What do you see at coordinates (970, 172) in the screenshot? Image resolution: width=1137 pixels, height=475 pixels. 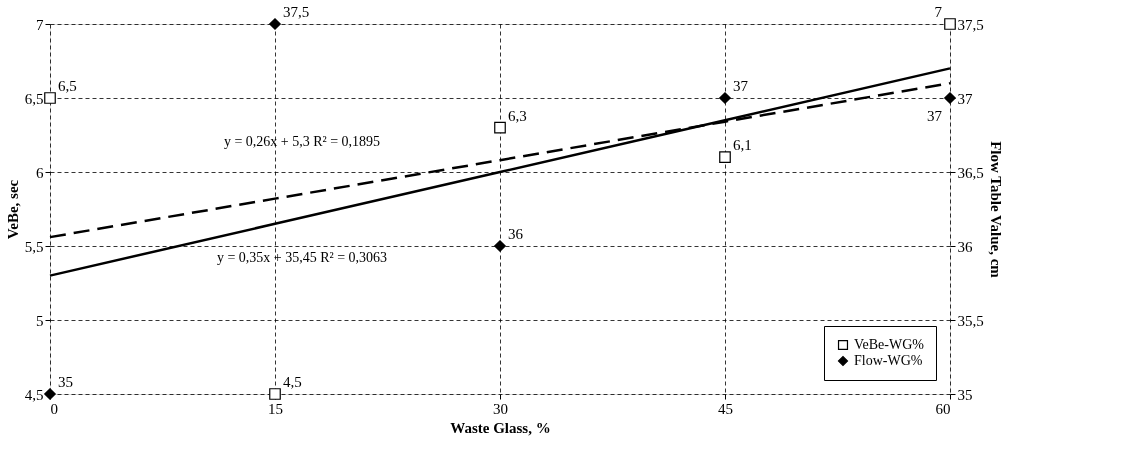 I see `y2-tick-label: 36,5` at bounding box center [970, 172].